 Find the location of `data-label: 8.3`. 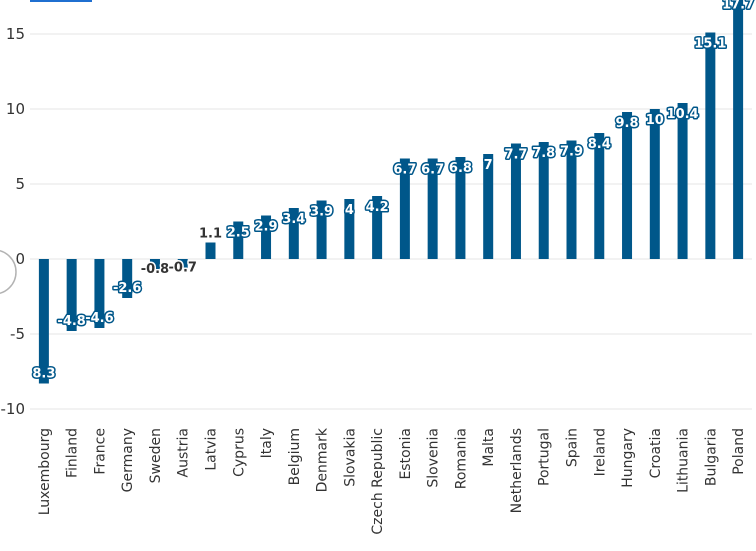

data-label: 8.3 is located at coordinates (43, 374).